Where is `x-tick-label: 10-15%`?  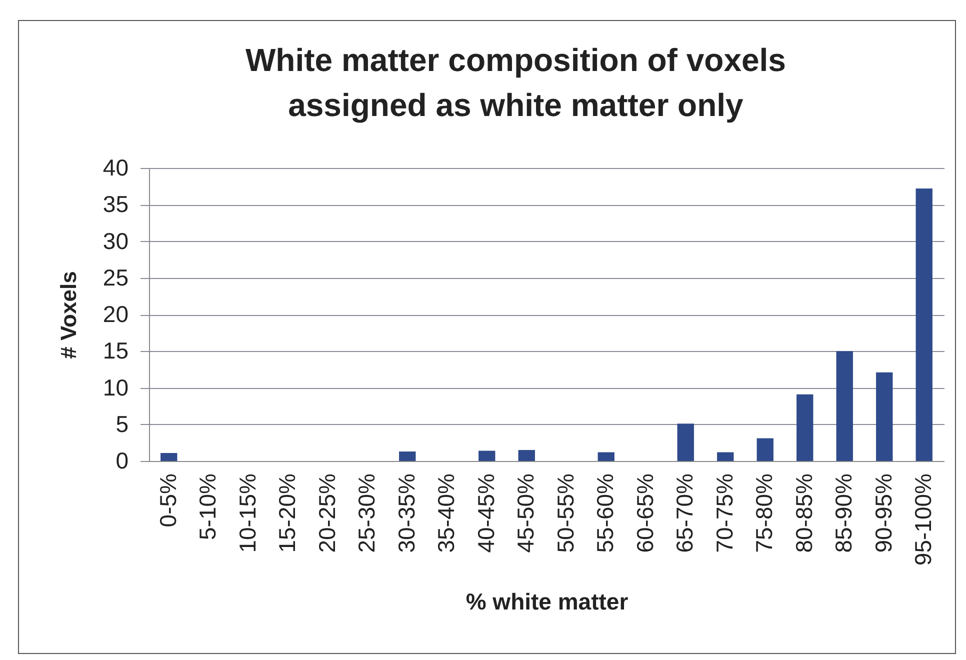 x-tick-label: 10-15% is located at coordinates (247, 513).